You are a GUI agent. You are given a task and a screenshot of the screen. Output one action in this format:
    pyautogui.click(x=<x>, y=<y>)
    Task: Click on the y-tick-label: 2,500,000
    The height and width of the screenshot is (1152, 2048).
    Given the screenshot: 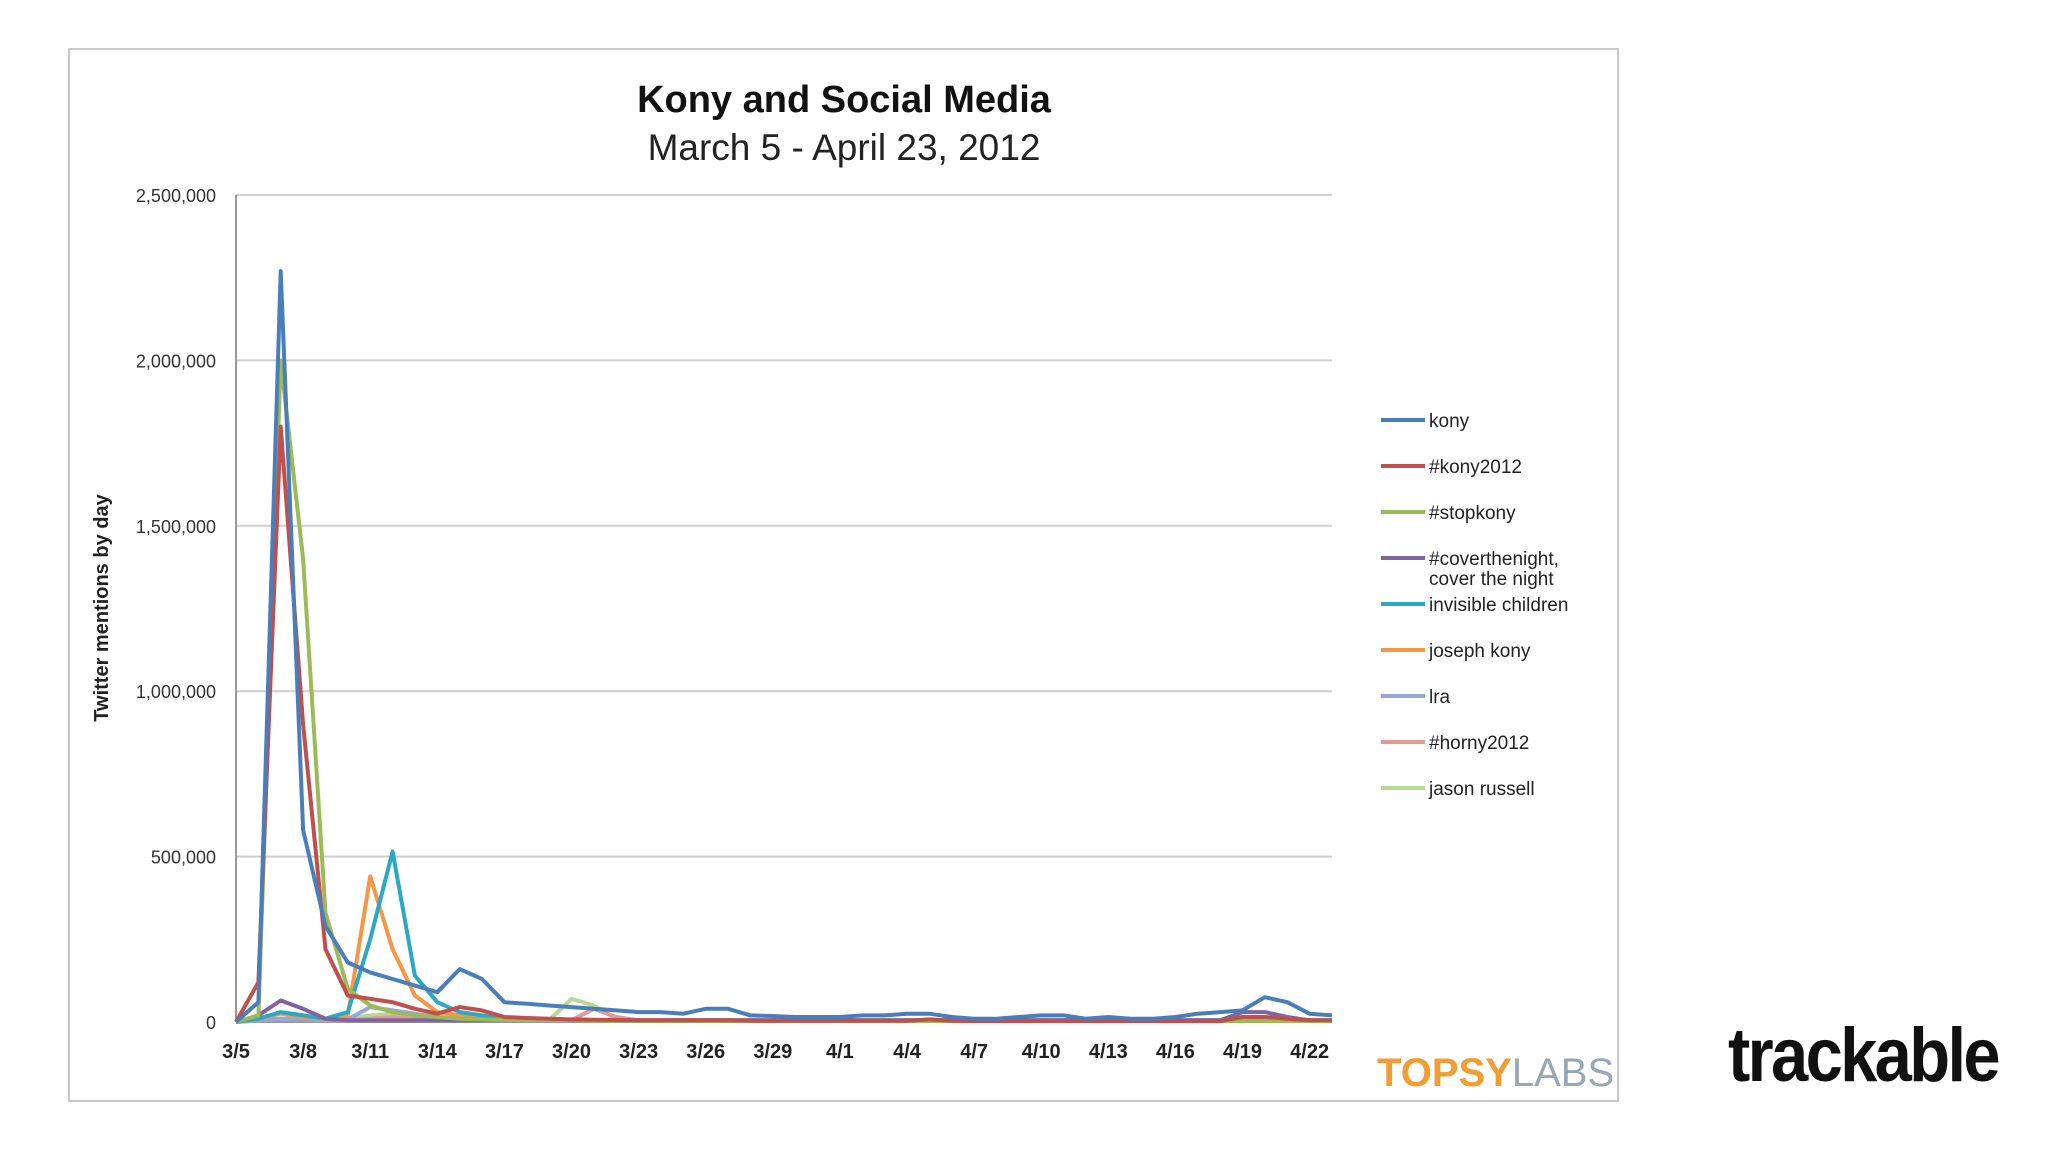 What is the action you would take?
    pyautogui.click(x=176, y=196)
    